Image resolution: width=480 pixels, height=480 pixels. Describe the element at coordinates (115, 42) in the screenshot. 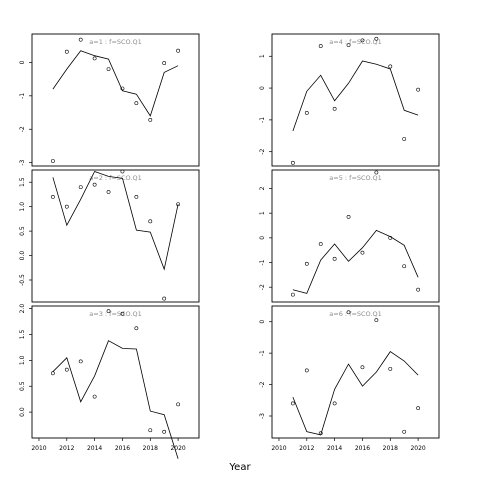

I see `panel-strip-label: a=1 : f=SCO.Q1` at that location.